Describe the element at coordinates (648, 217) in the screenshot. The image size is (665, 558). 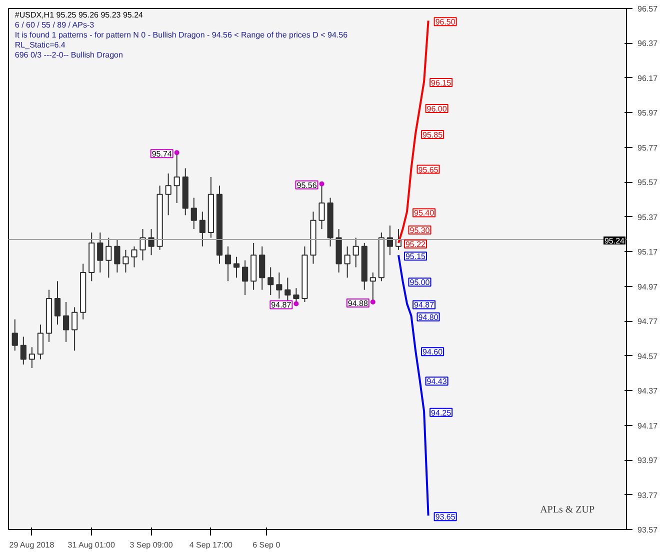
I see `y-tick-label: 95.37` at that location.